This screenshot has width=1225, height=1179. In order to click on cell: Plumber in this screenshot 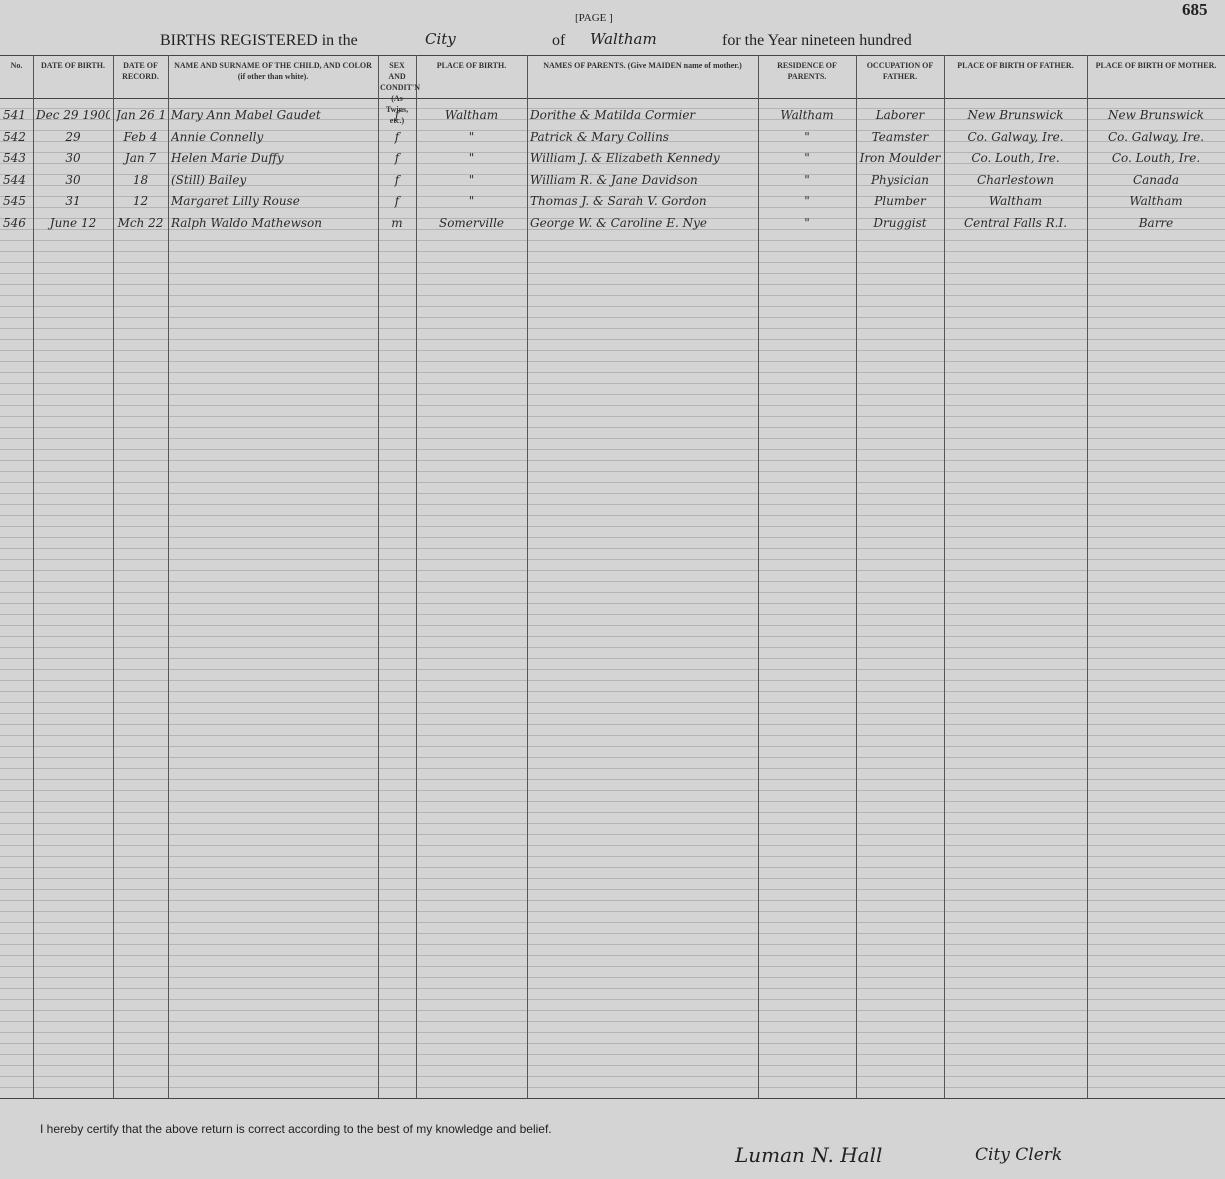, I will do `click(900, 201)`.